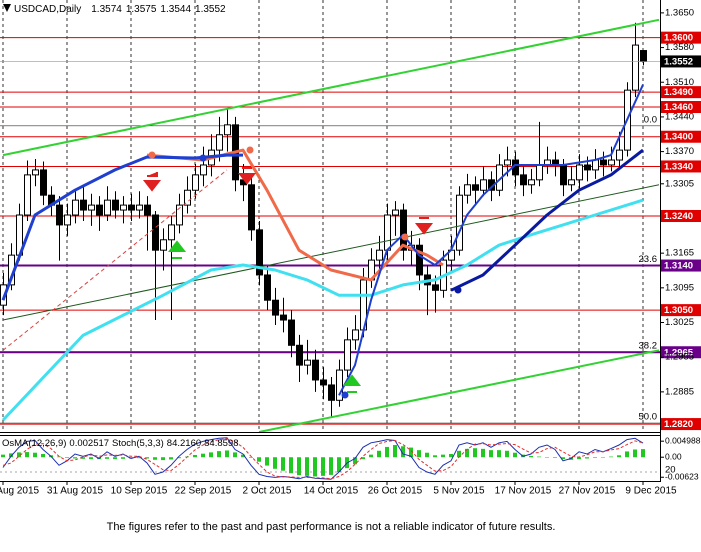 The width and height of the screenshot is (701, 552). I want to click on level-label: 1.3400, so click(678, 137).